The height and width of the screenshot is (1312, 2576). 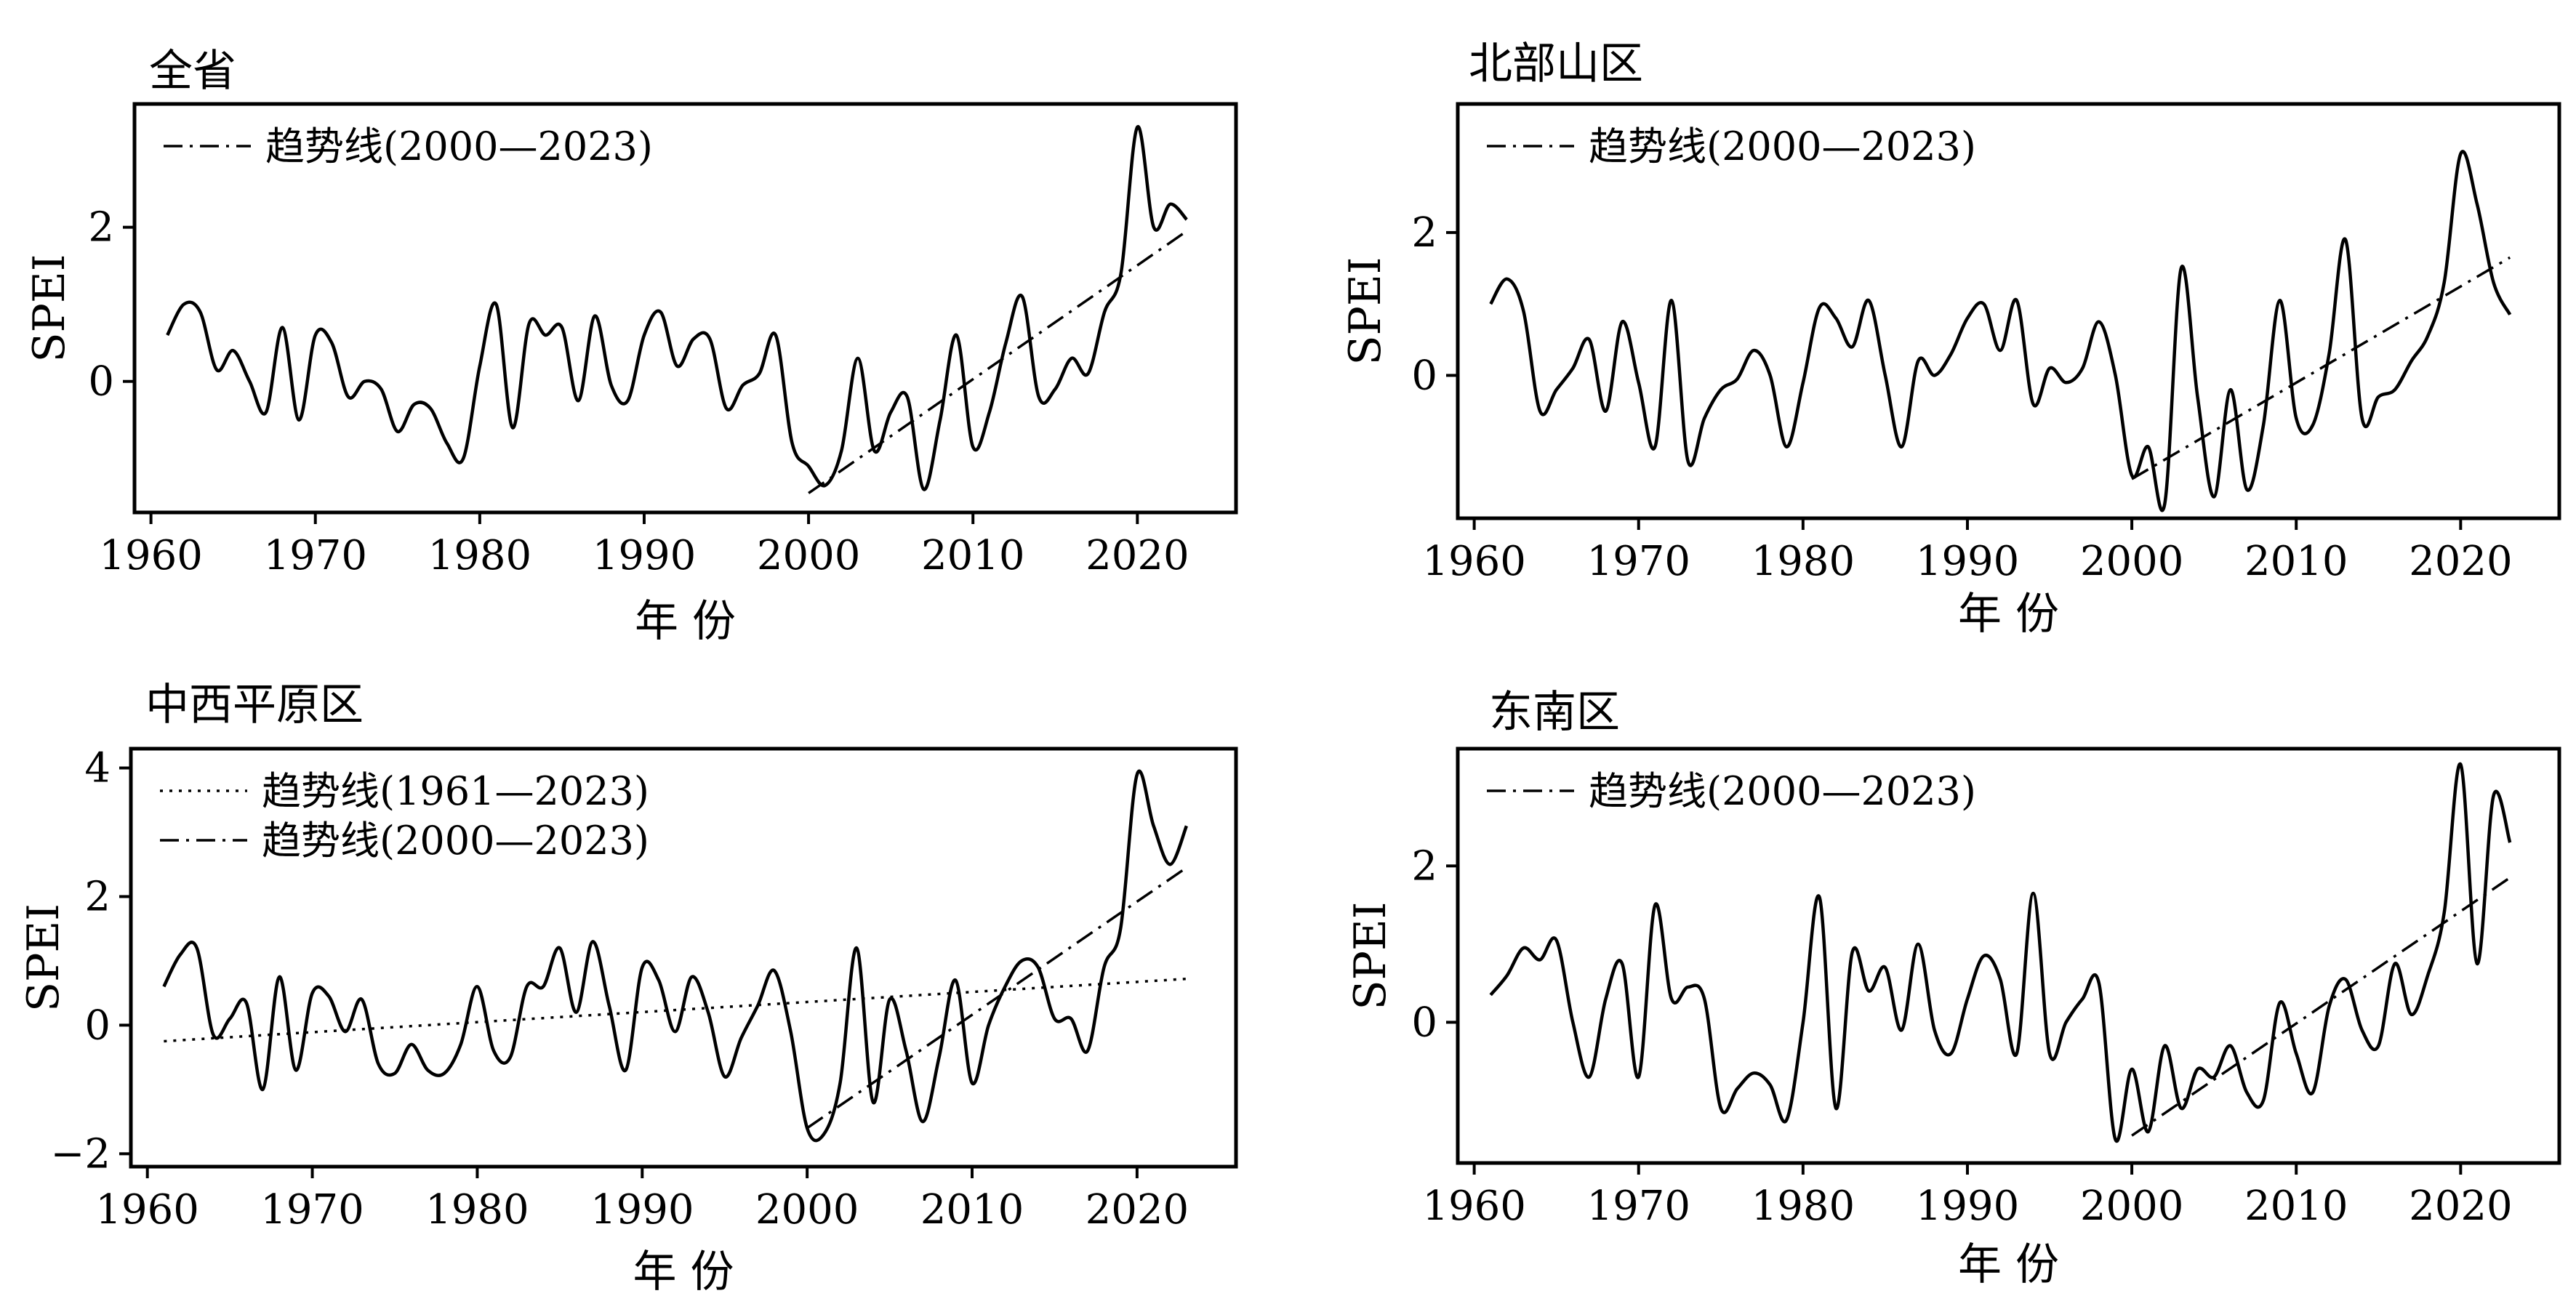 What do you see at coordinates (192, 71) in the screenshot?
I see `panel-title: 全省` at bounding box center [192, 71].